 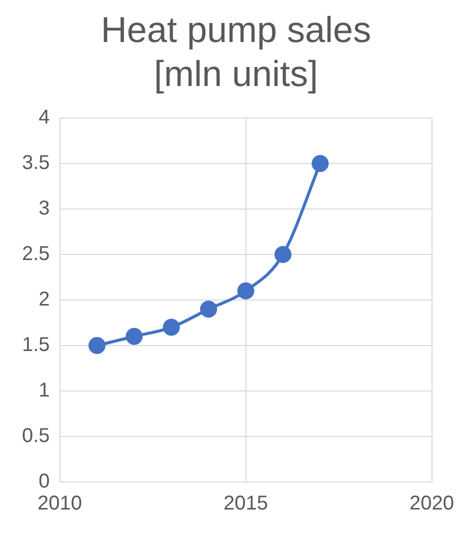 What do you see at coordinates (44, 299) in the screenshot?
I see `y-tick-label: 2` at bounding box center [44, 299].